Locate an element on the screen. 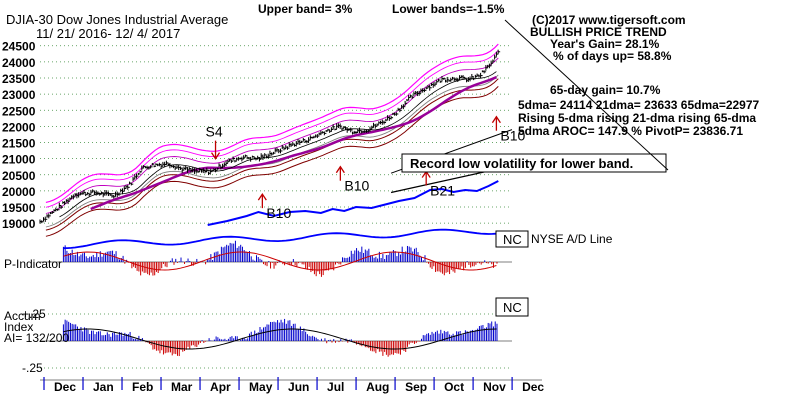 The image size is (800, 402). y-tick-label: 21000 is located at coordinates (19, 160).